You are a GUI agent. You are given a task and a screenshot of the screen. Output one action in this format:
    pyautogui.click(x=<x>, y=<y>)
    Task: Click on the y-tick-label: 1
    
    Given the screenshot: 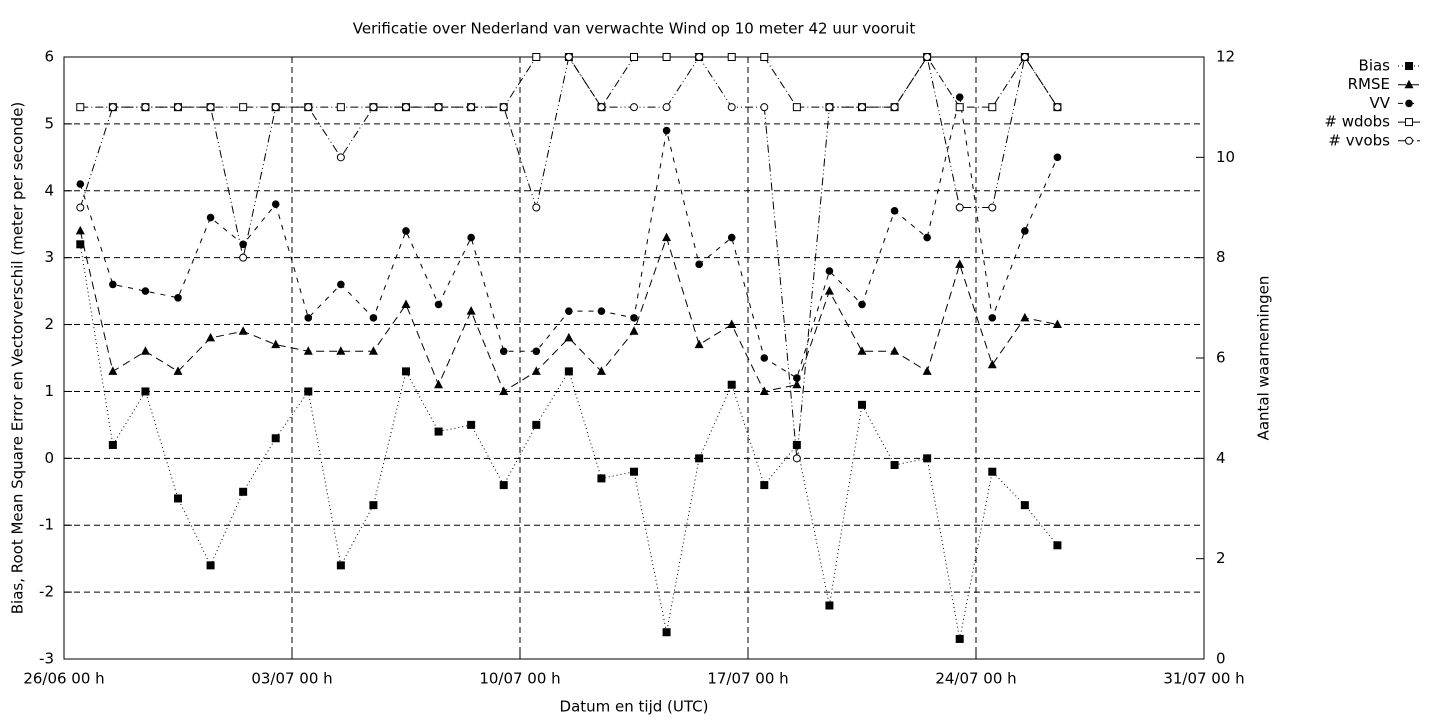 What is the action you would take?
    pyautogui.click(x=49, y=391)
    